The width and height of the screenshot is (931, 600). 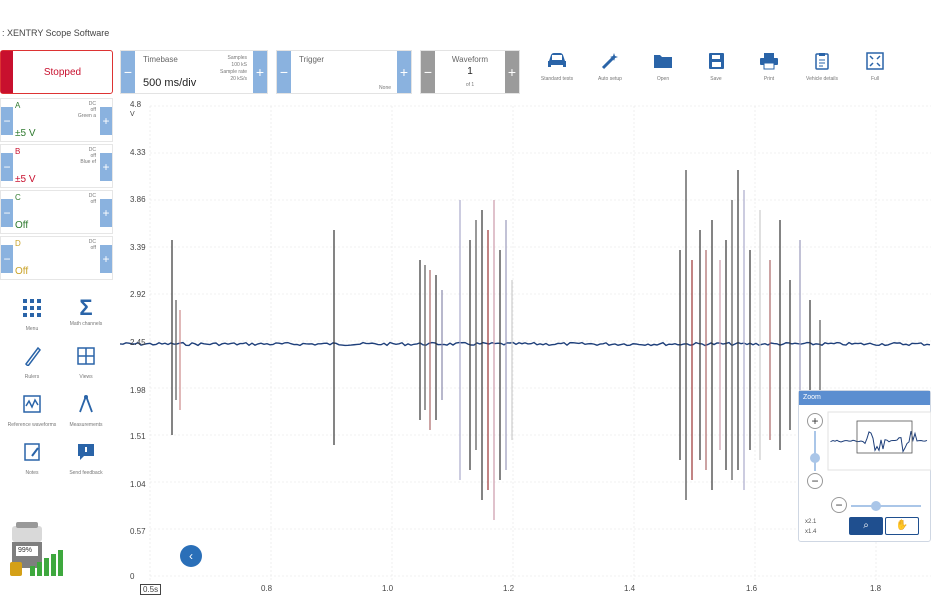 What do you see at coordinates (822, 72) in the screenshot?
I see `vehicle-details-button: Vehicle details` at bounding box center [822, 72].